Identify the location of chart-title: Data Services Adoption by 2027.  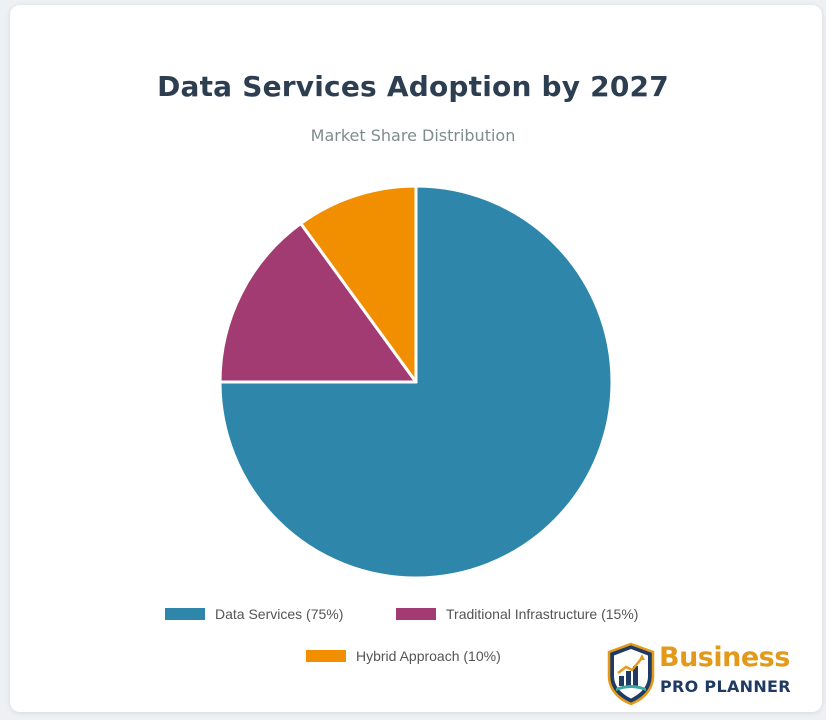
(413, 86).